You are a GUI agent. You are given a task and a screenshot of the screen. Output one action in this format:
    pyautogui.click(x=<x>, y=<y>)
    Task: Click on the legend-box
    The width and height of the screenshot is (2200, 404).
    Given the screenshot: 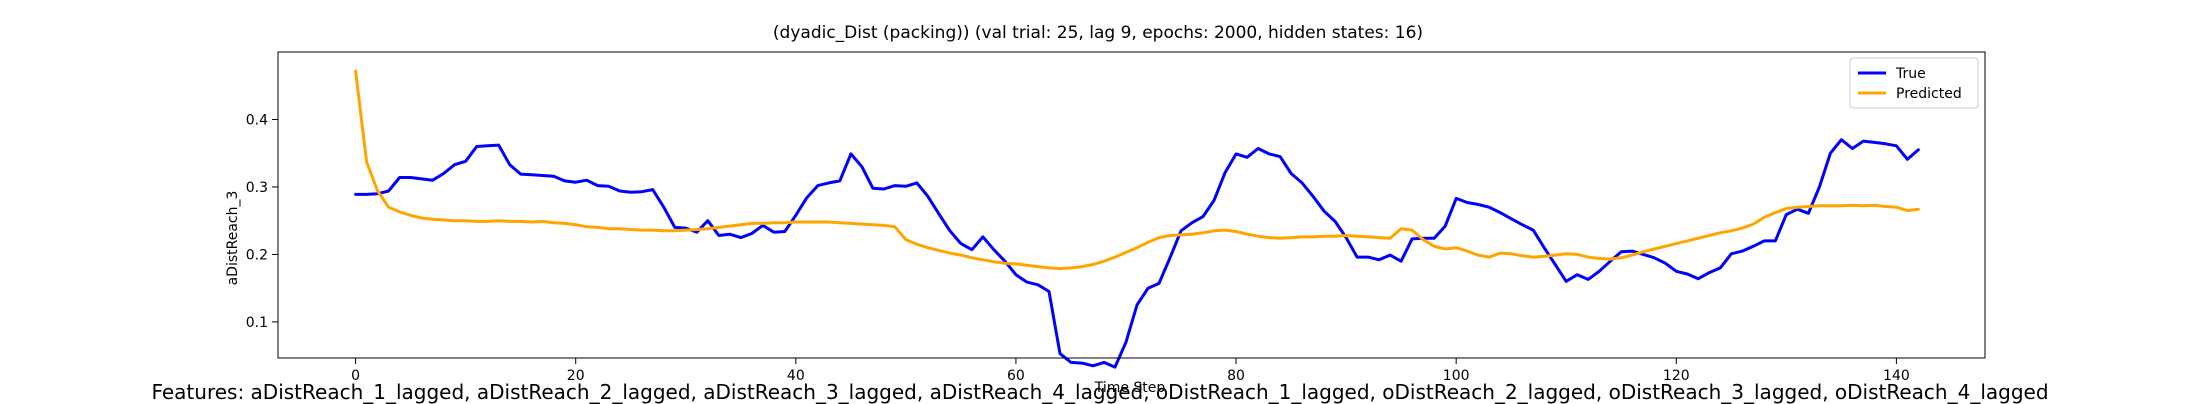 What is the action you would take?
    pyautogui.click(x=1914, y=83)
    